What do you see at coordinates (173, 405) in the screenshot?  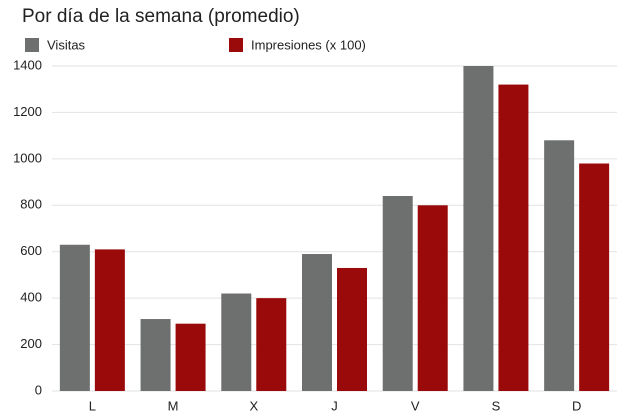 I see `x-tick-label: M` at bounding box center [173, 405].